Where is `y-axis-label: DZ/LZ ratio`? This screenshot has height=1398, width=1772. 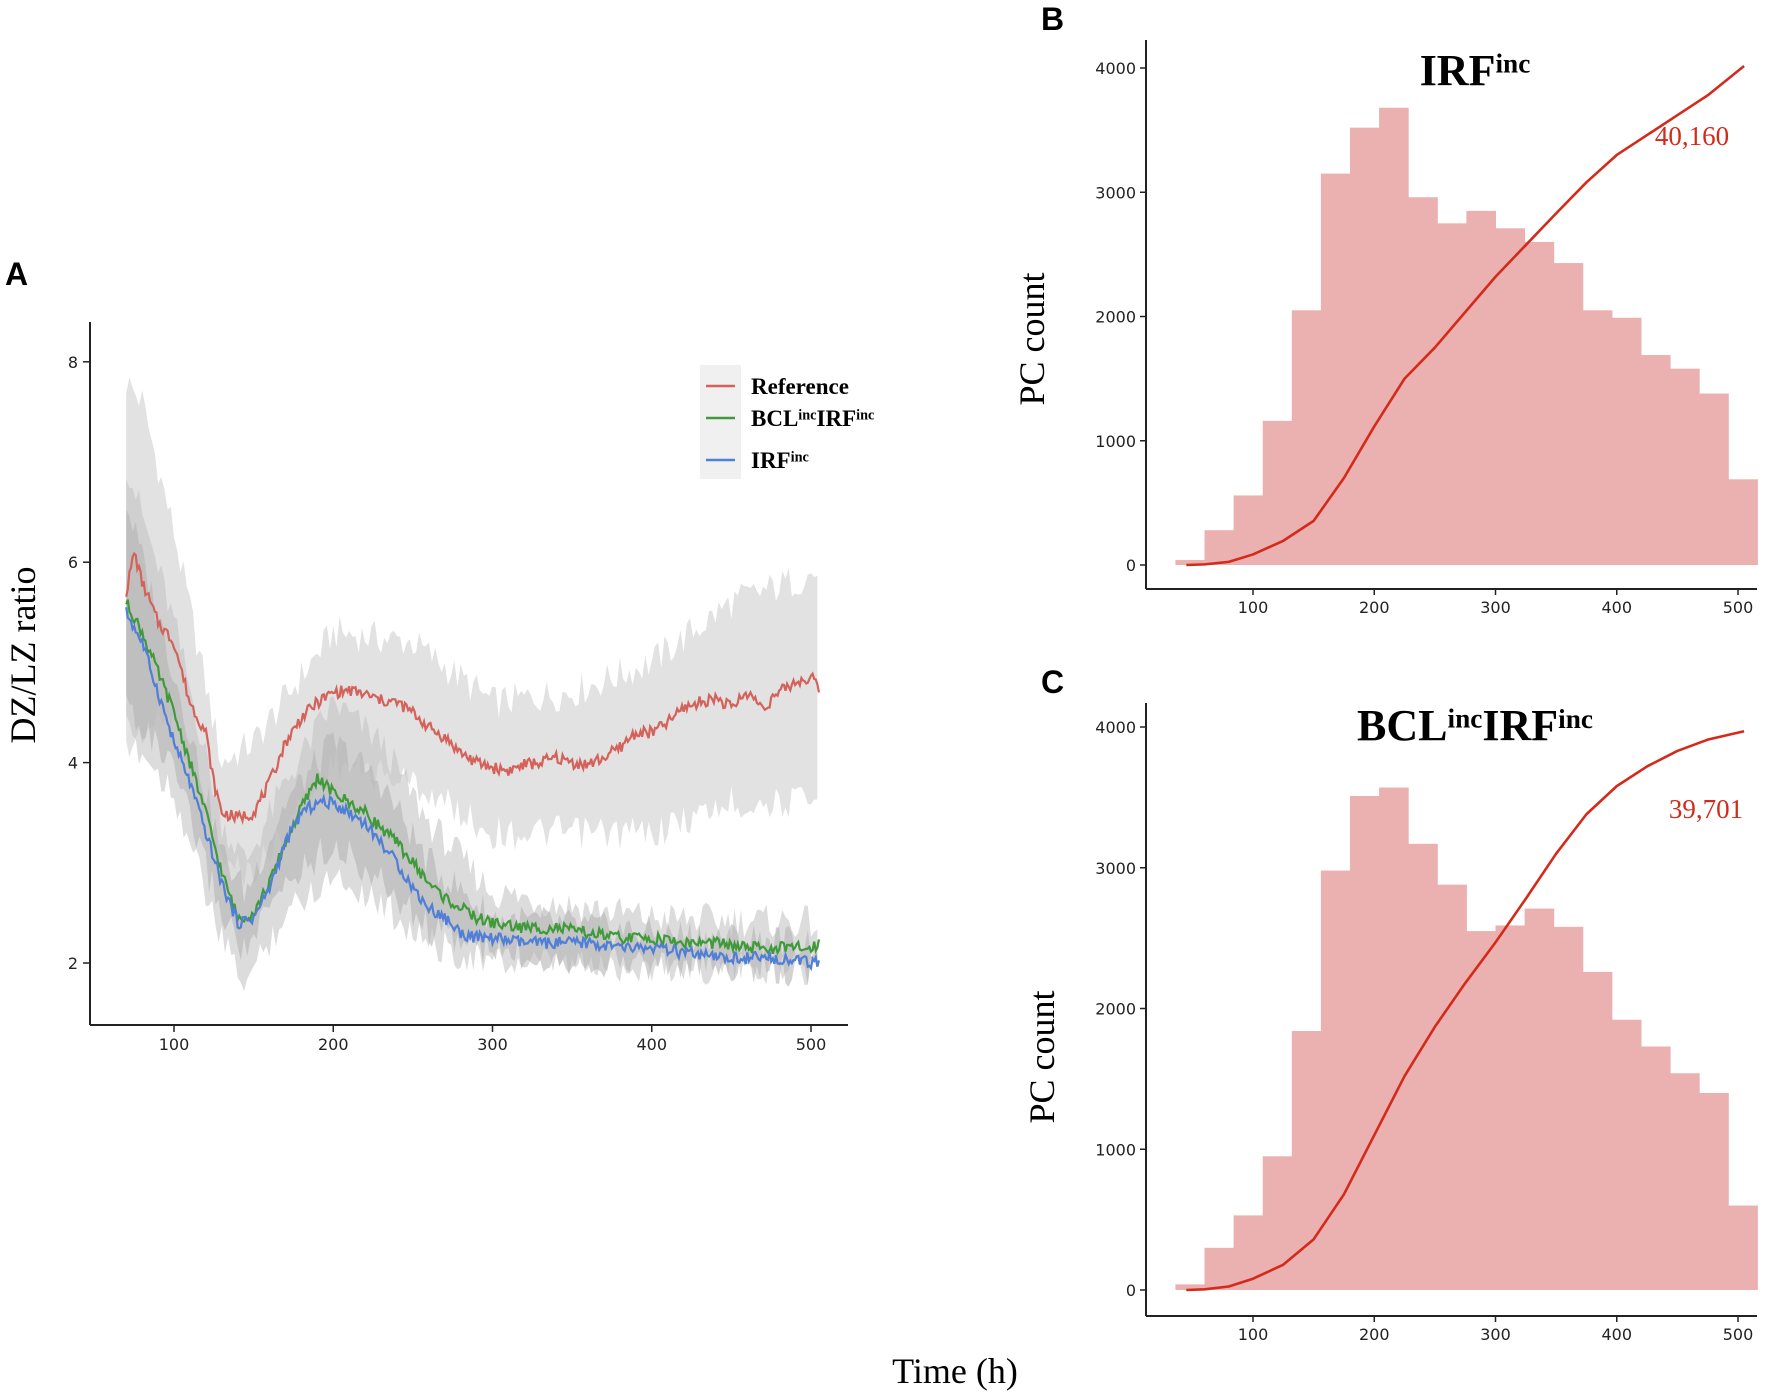 y-axis-label: DZ/LZ ratio is located at coordinates (23, 655).